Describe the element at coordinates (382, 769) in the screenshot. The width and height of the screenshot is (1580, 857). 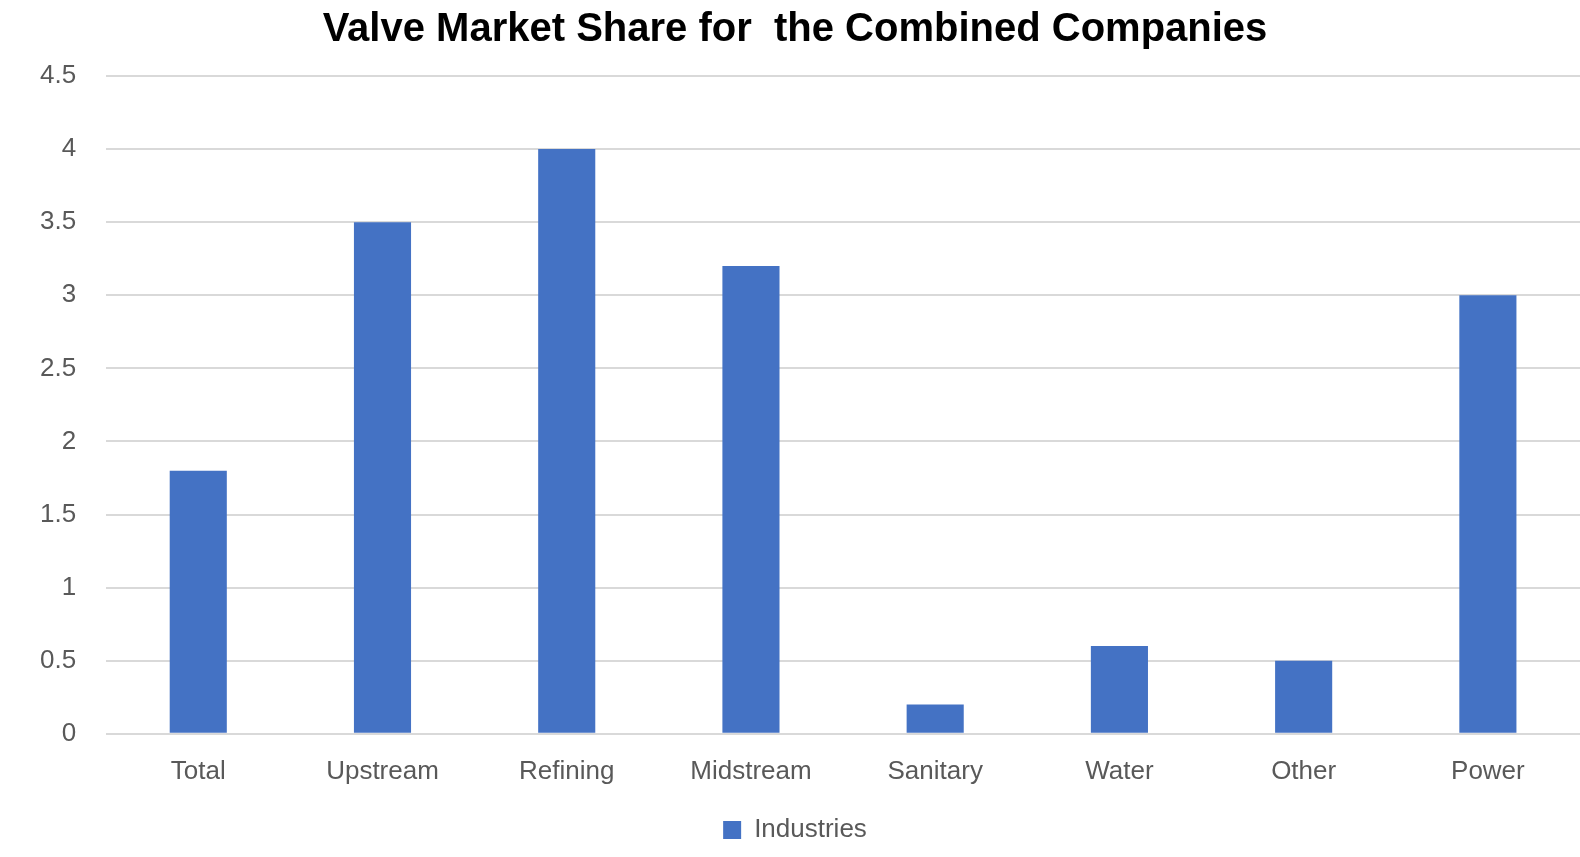
I see `x-tick-label: Upstream` at that location.